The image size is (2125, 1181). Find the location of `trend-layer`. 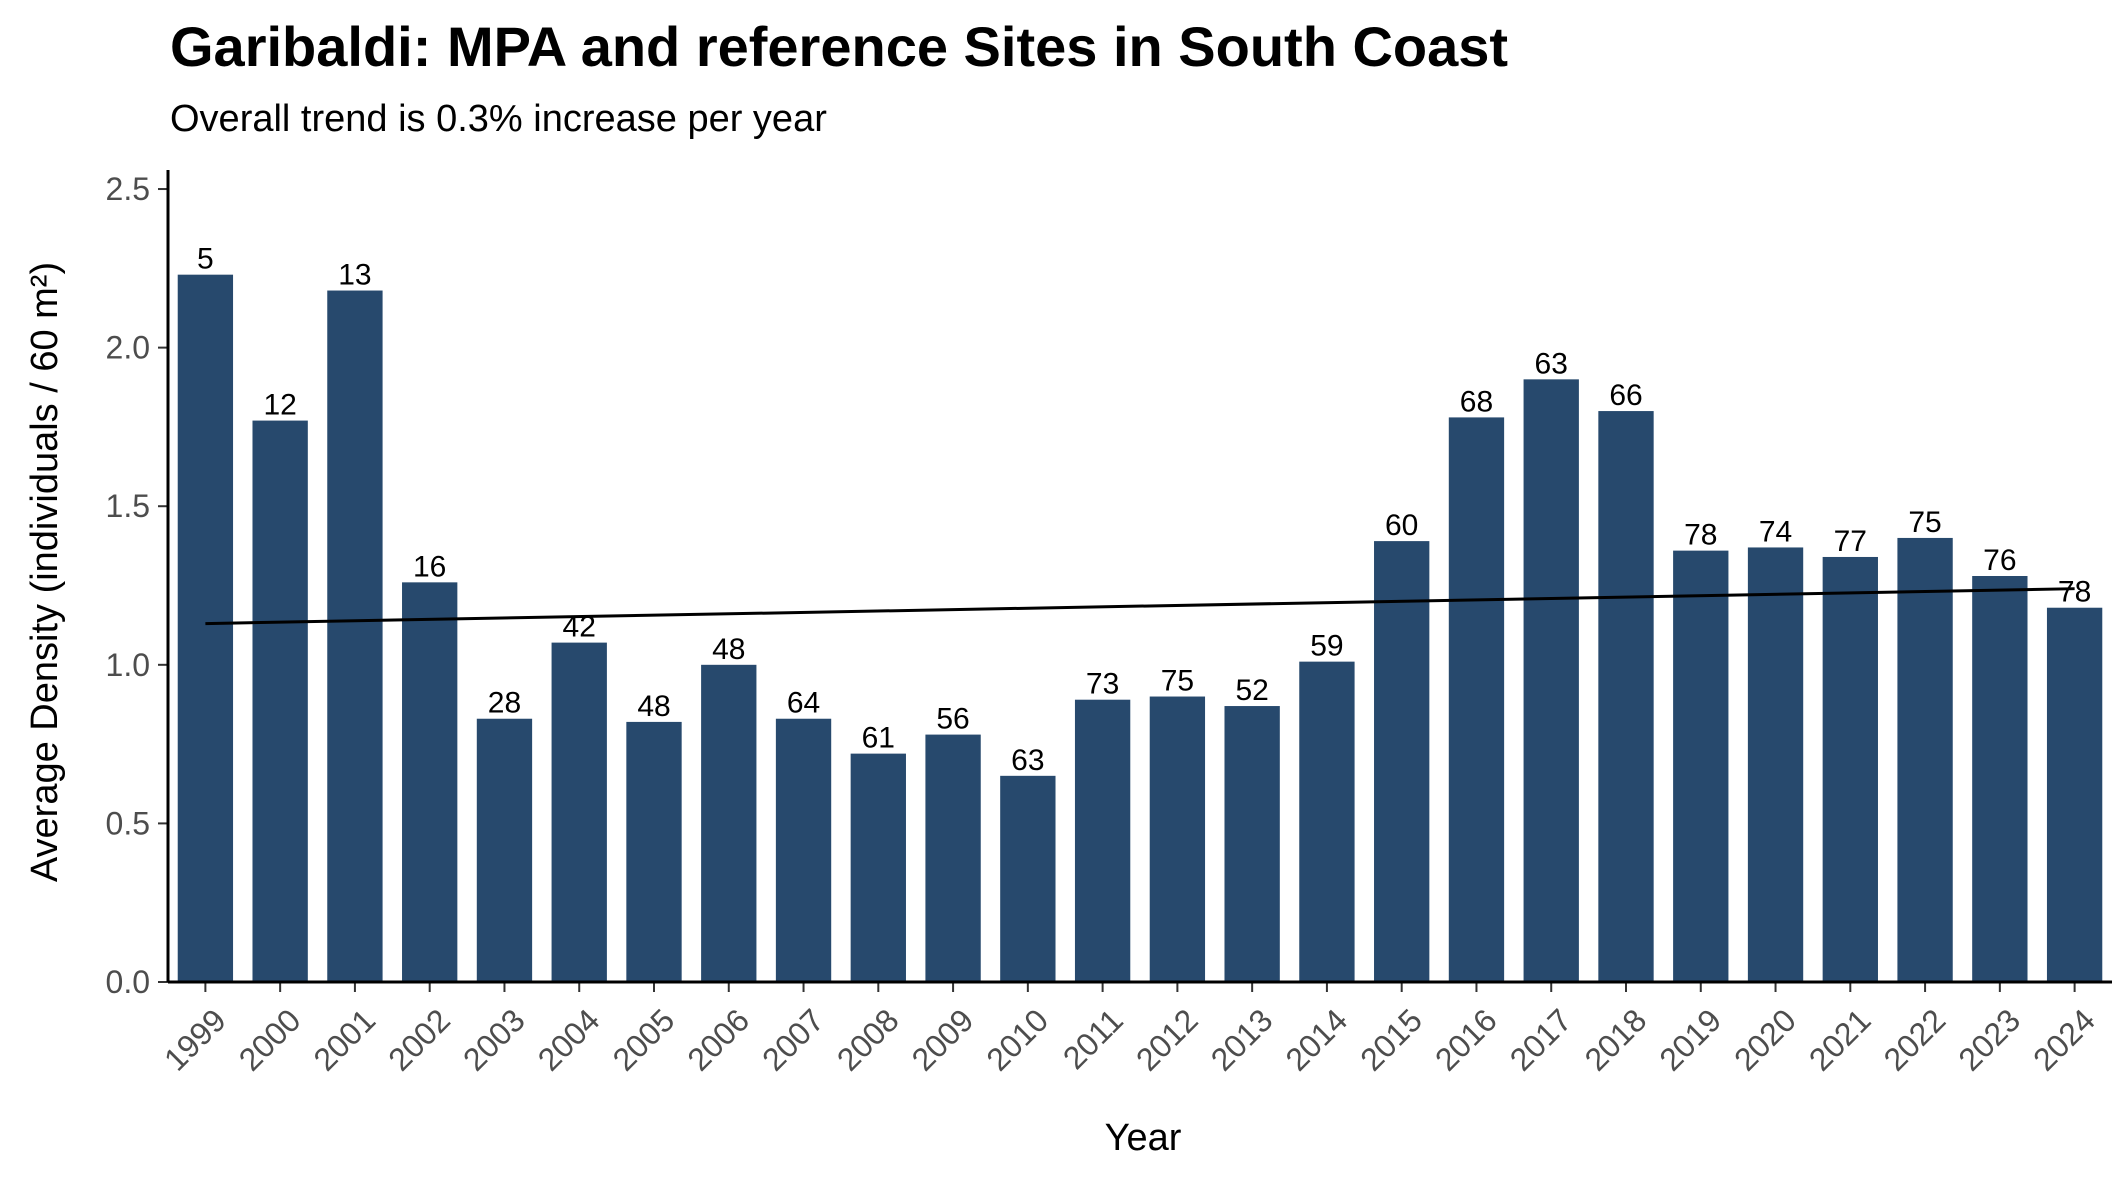

trend-layer is located at coordinates (1140, 606).